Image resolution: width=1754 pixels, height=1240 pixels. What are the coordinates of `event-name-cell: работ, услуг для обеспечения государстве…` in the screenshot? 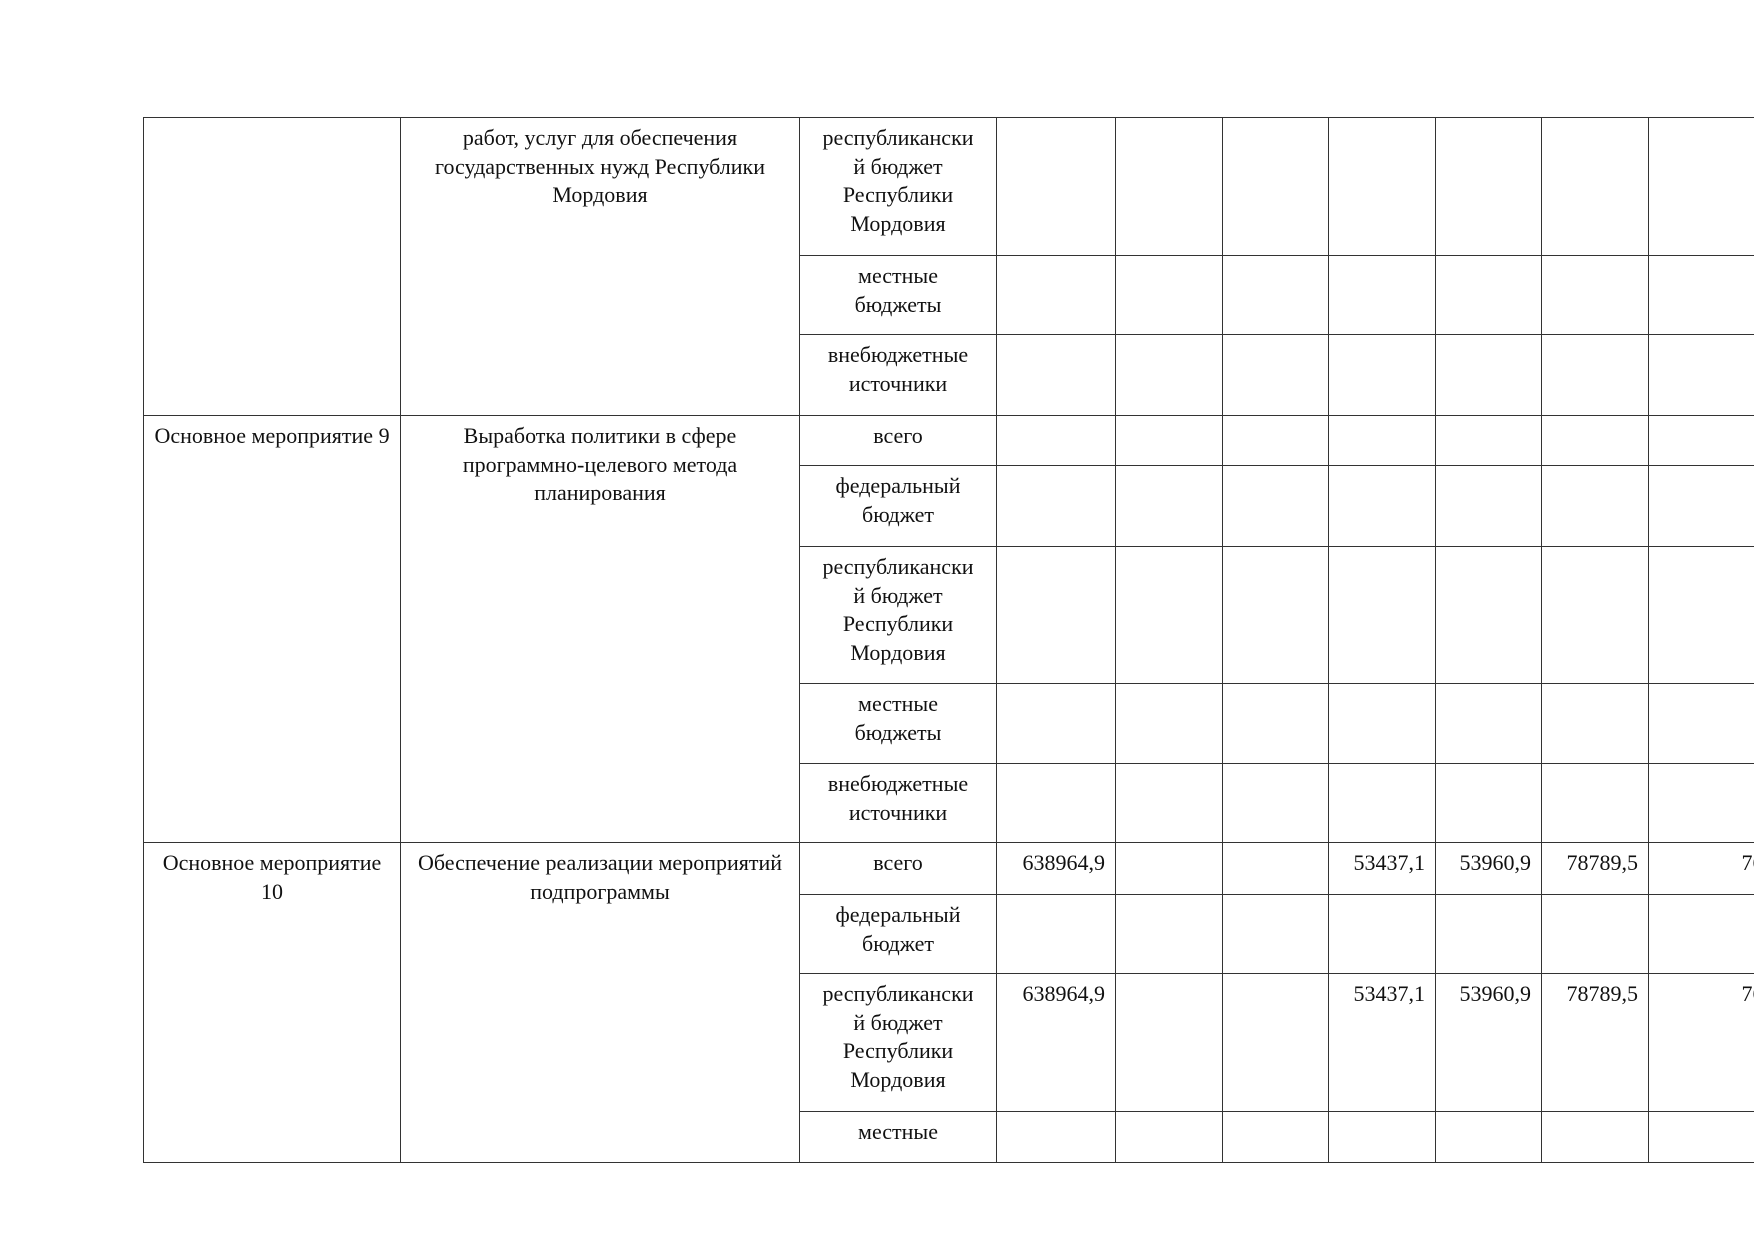 It's located at (600, 266).